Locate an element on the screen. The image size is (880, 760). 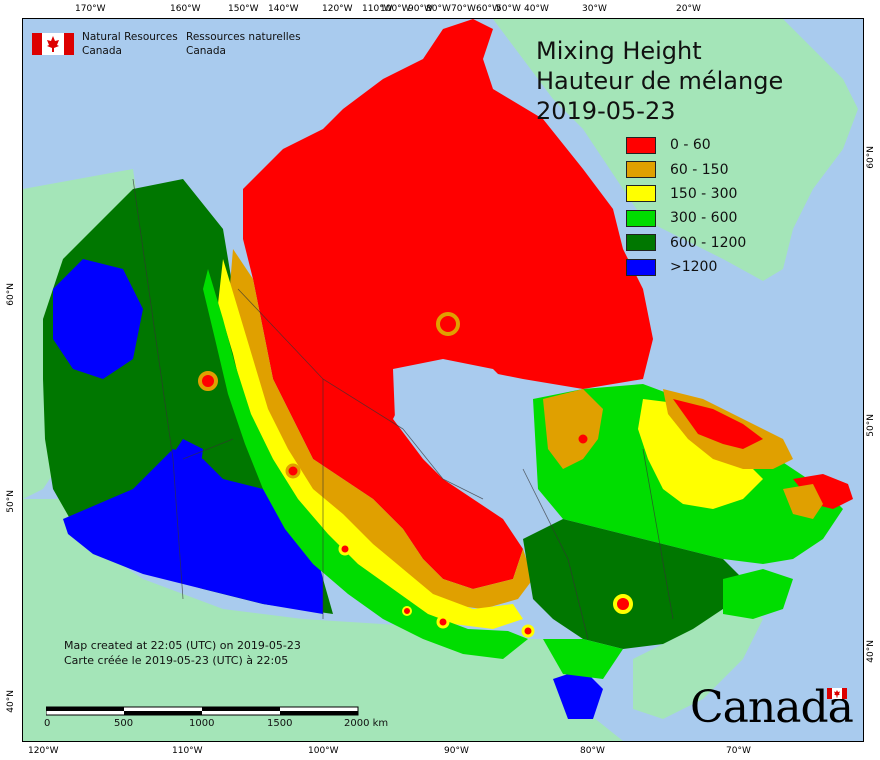
top-tick: 30°W is located at coordinates (594, 9).